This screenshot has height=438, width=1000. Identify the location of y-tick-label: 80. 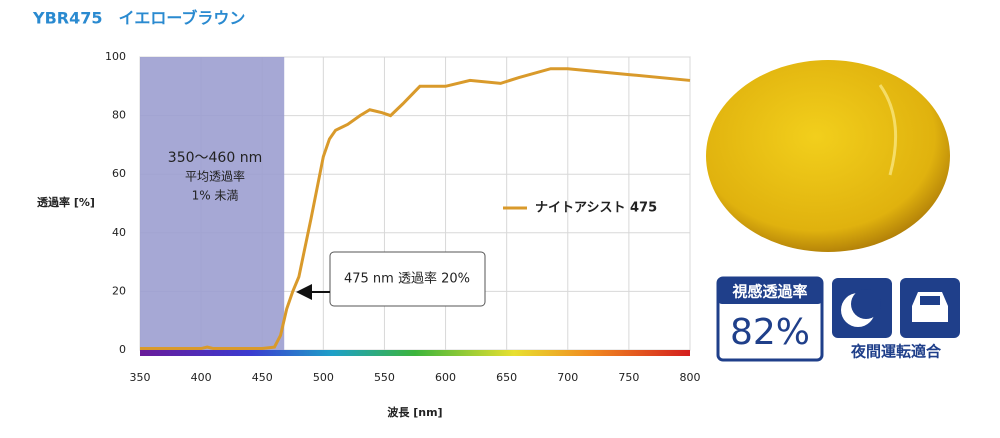
(119, 115).